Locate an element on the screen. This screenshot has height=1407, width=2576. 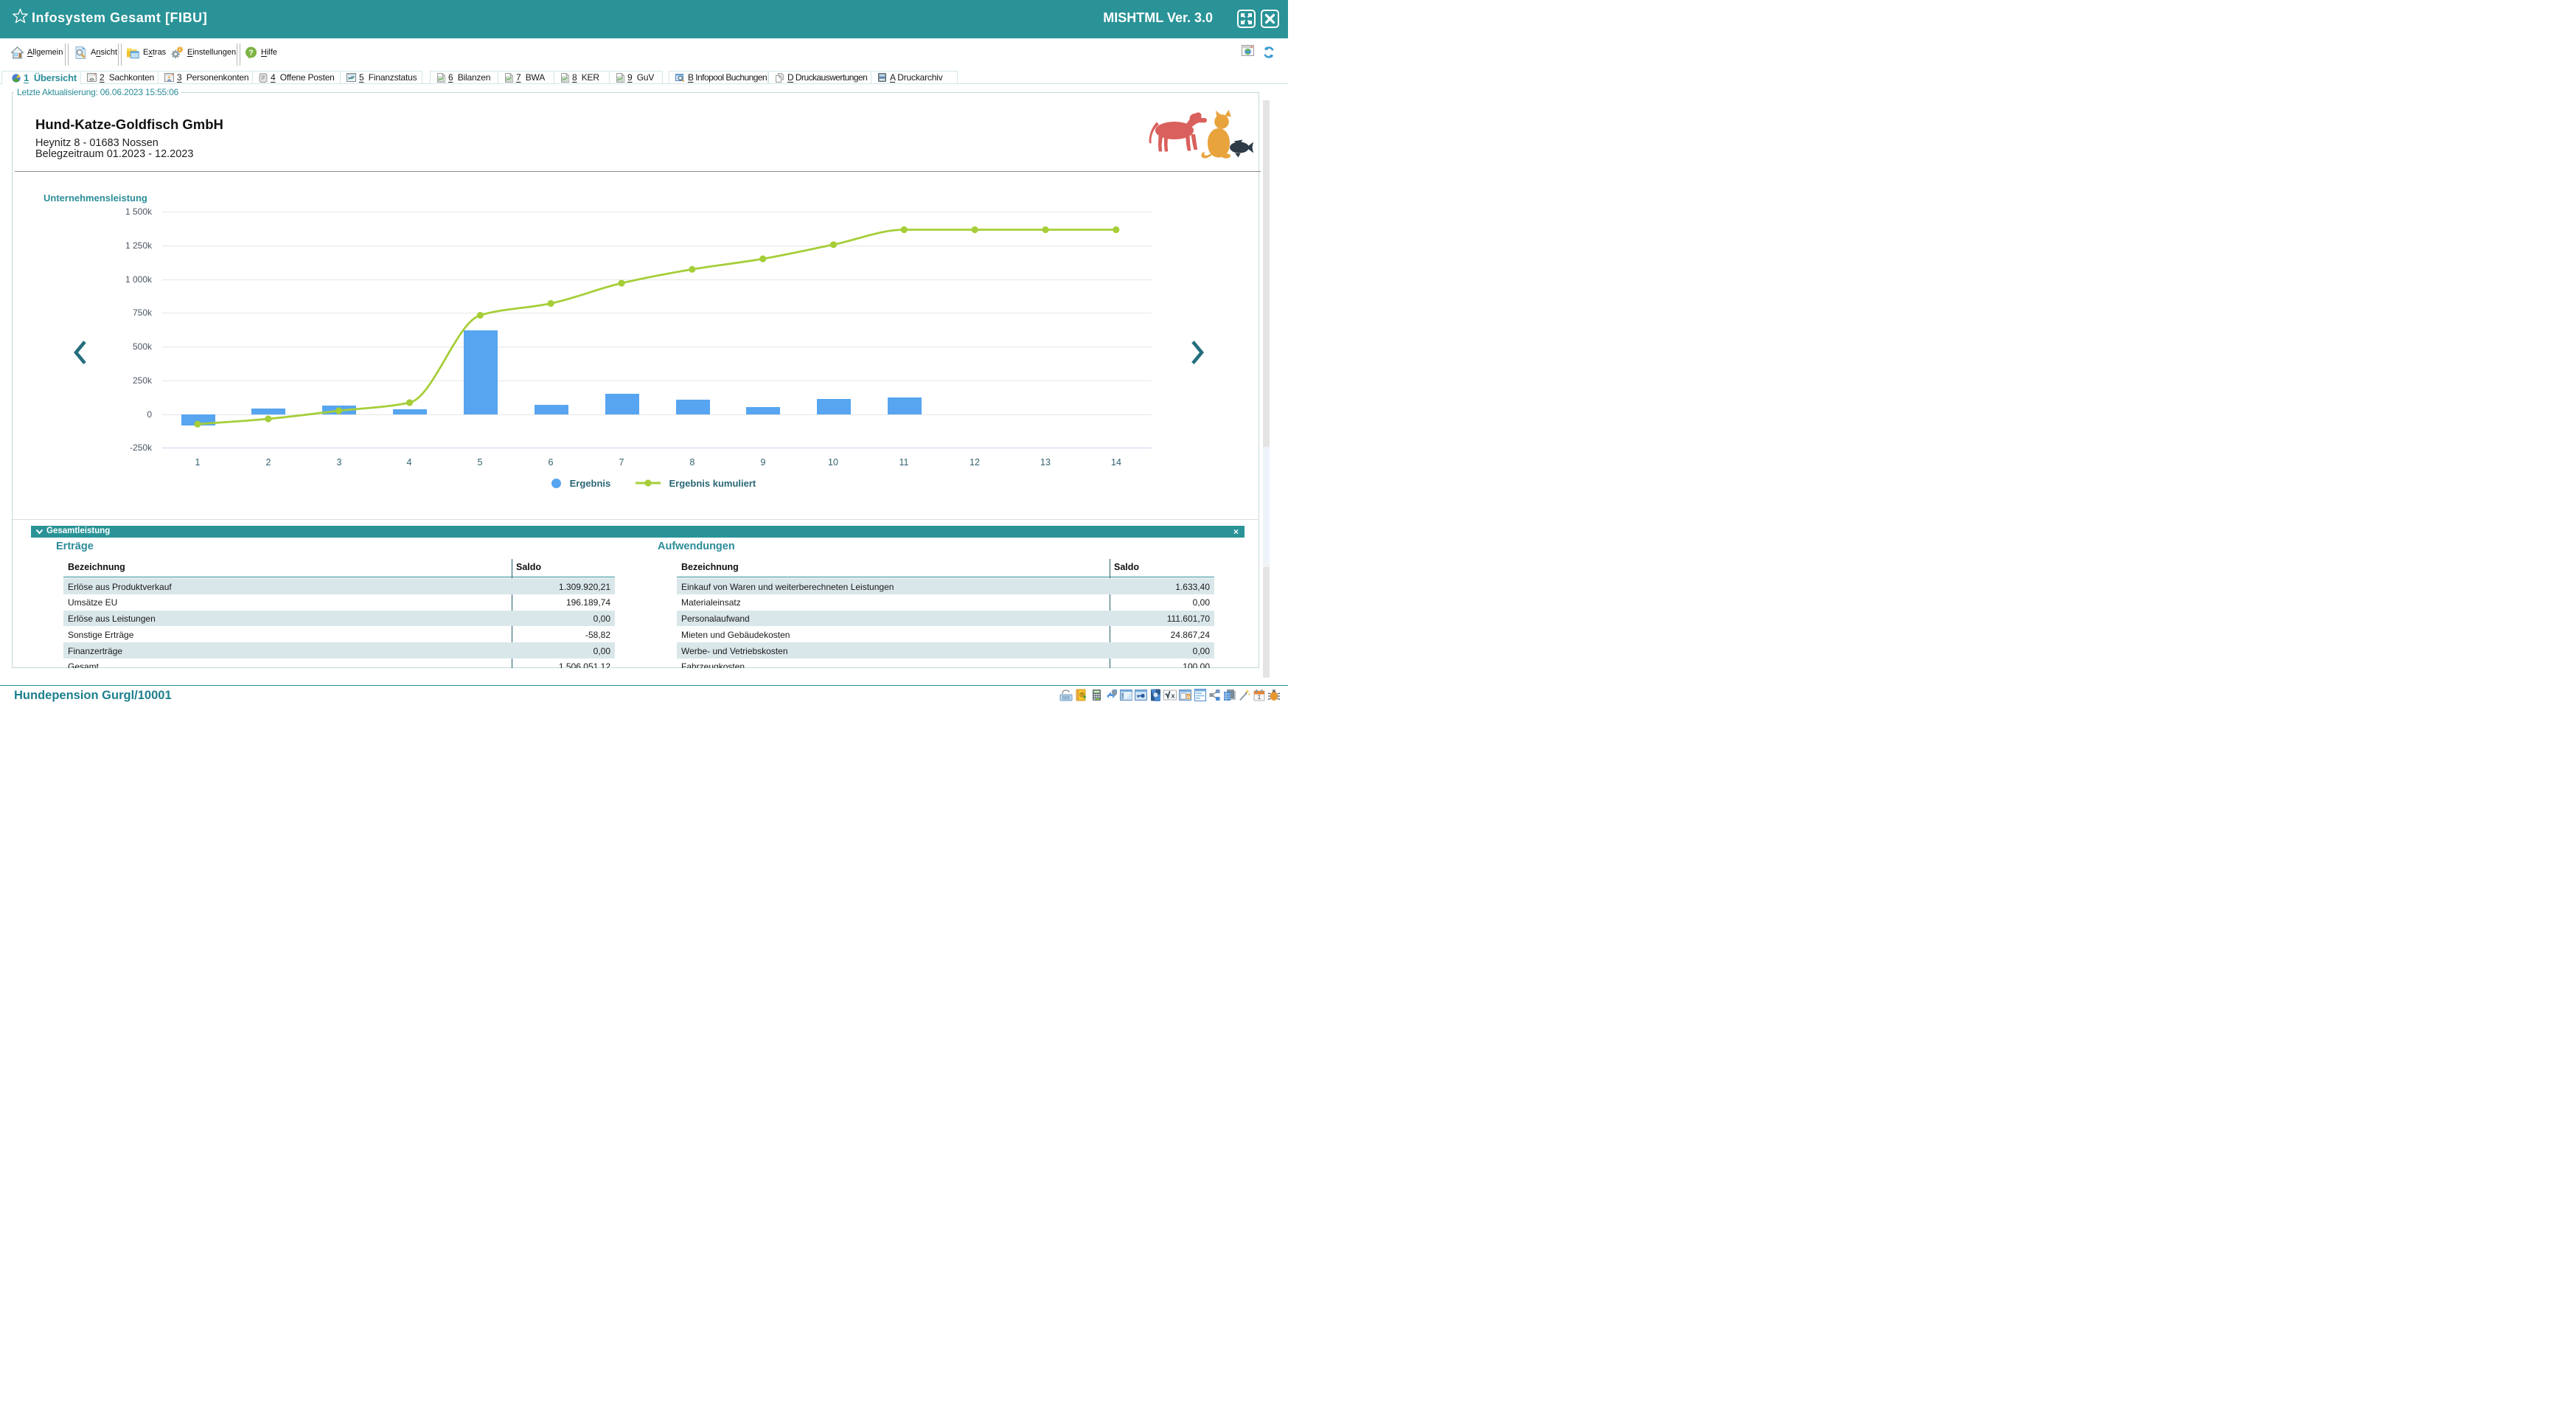
svg-text: x is located at coordinates (1173, 696).